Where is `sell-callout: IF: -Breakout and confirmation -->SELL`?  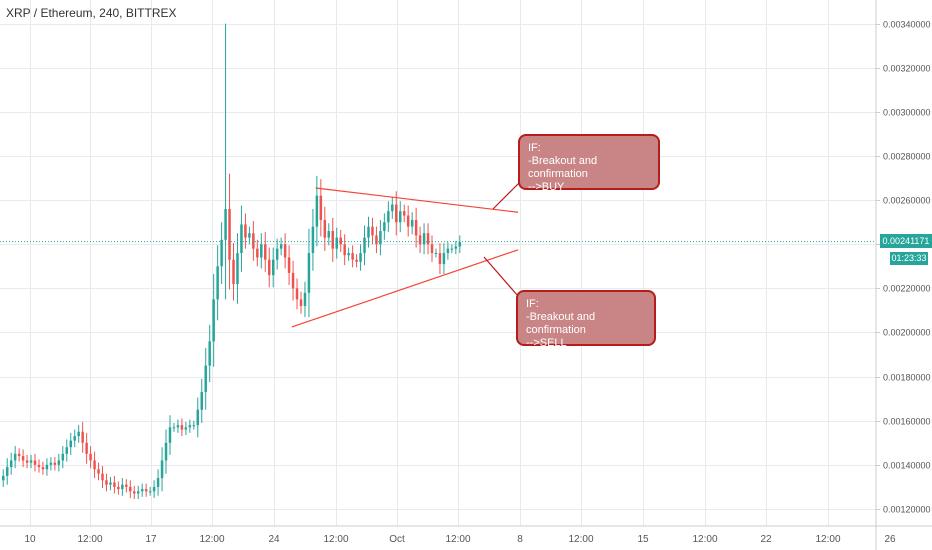
sell-callout: IF: -Breakout and confirmation -->SELL is located at coordinates (586, 319).